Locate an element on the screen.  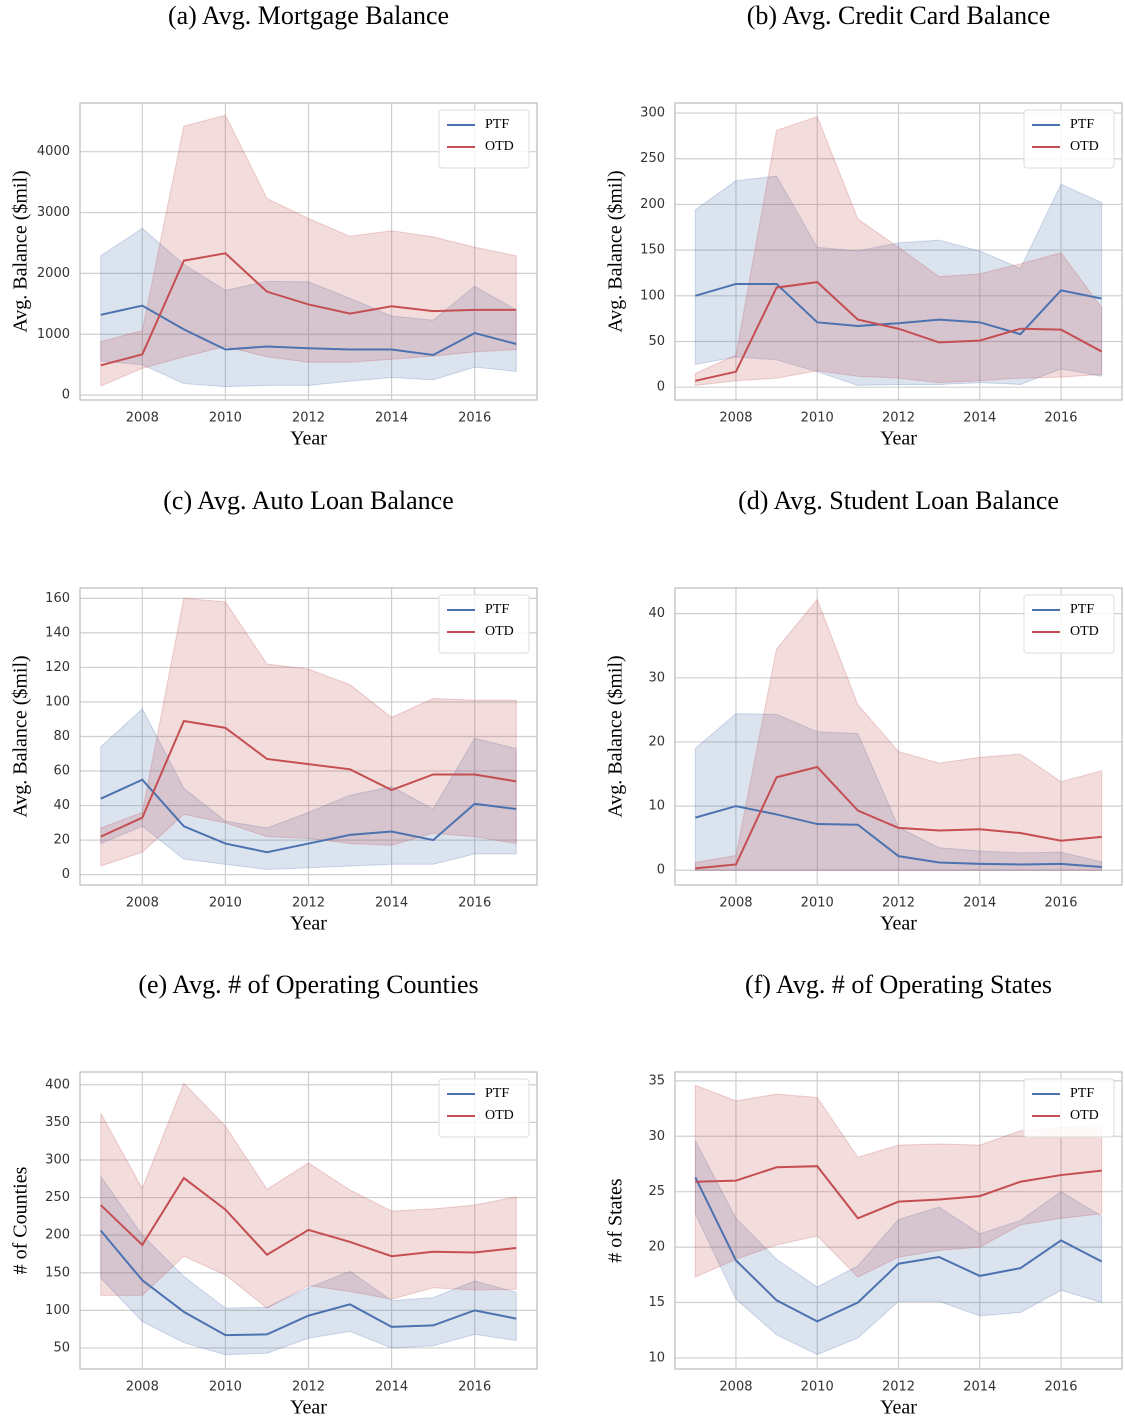
y-tick-label: 80 is located at coordinates (61, 736).